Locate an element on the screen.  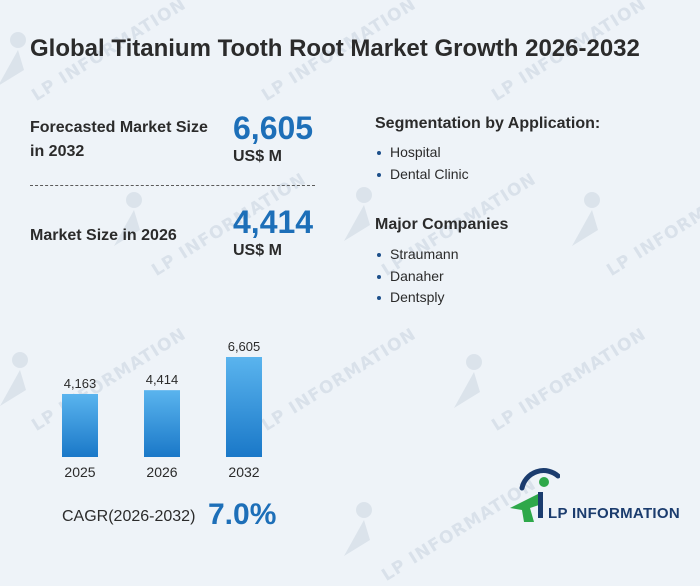
market-size-bar-chart: 4,163 2025 4,414 2026 6,605 2032 is located at coordinates (162, 409).